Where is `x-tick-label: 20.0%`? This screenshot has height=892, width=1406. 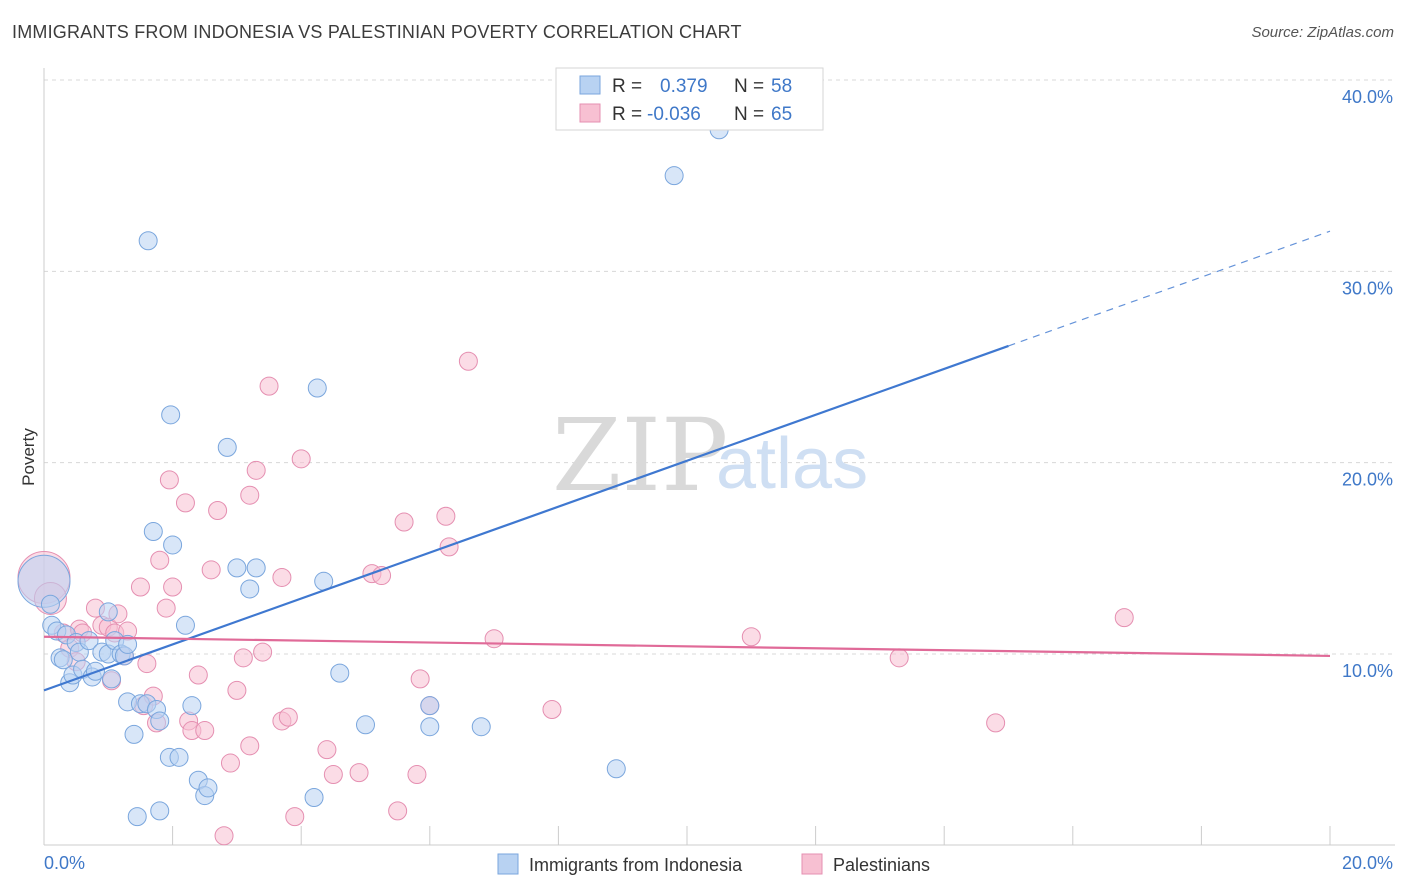
x-tick-label: 20.0% is located at coordinates (1367, 863).